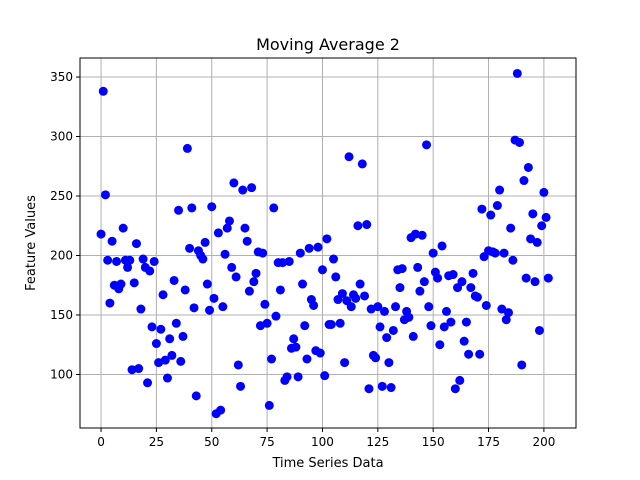  What do you see at coordinates (211, 442) in the screenshot?
I see `x-tick-label: 50` at bounding box center [211, 442].